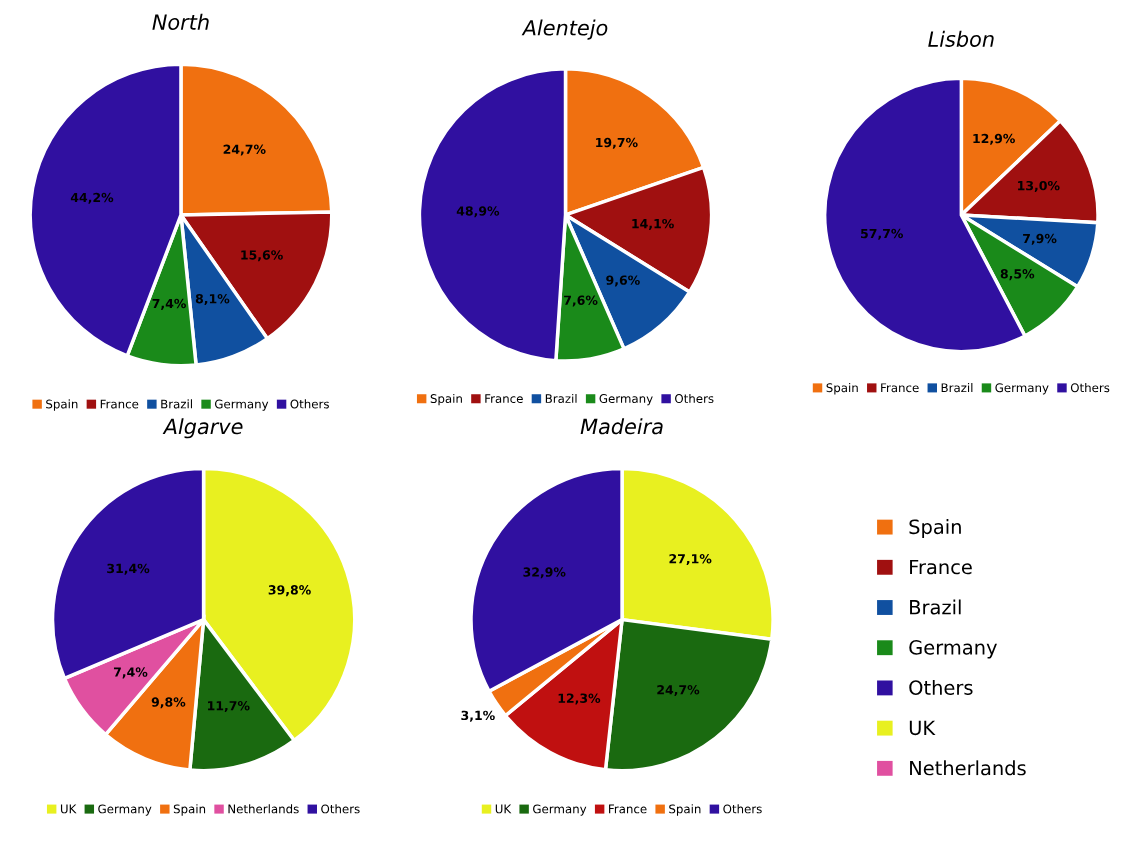  What do you see at coordinates (262, 256) in the screenshot?
I see `data-label: 15,6%` at bounding box center [262, 256].